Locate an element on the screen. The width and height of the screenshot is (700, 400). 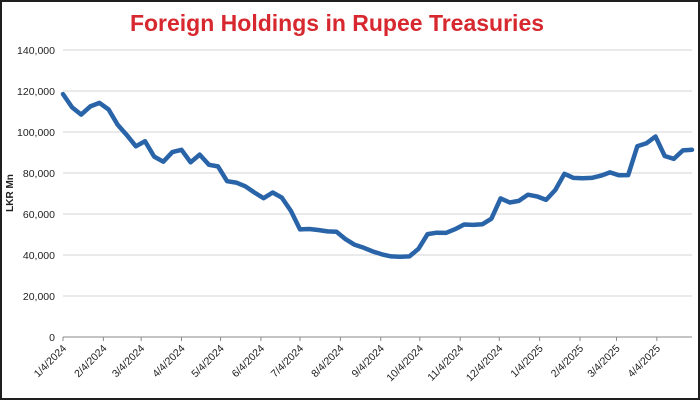
x-tick-label: 3/4/2025 is located at coordinates (603, 361).